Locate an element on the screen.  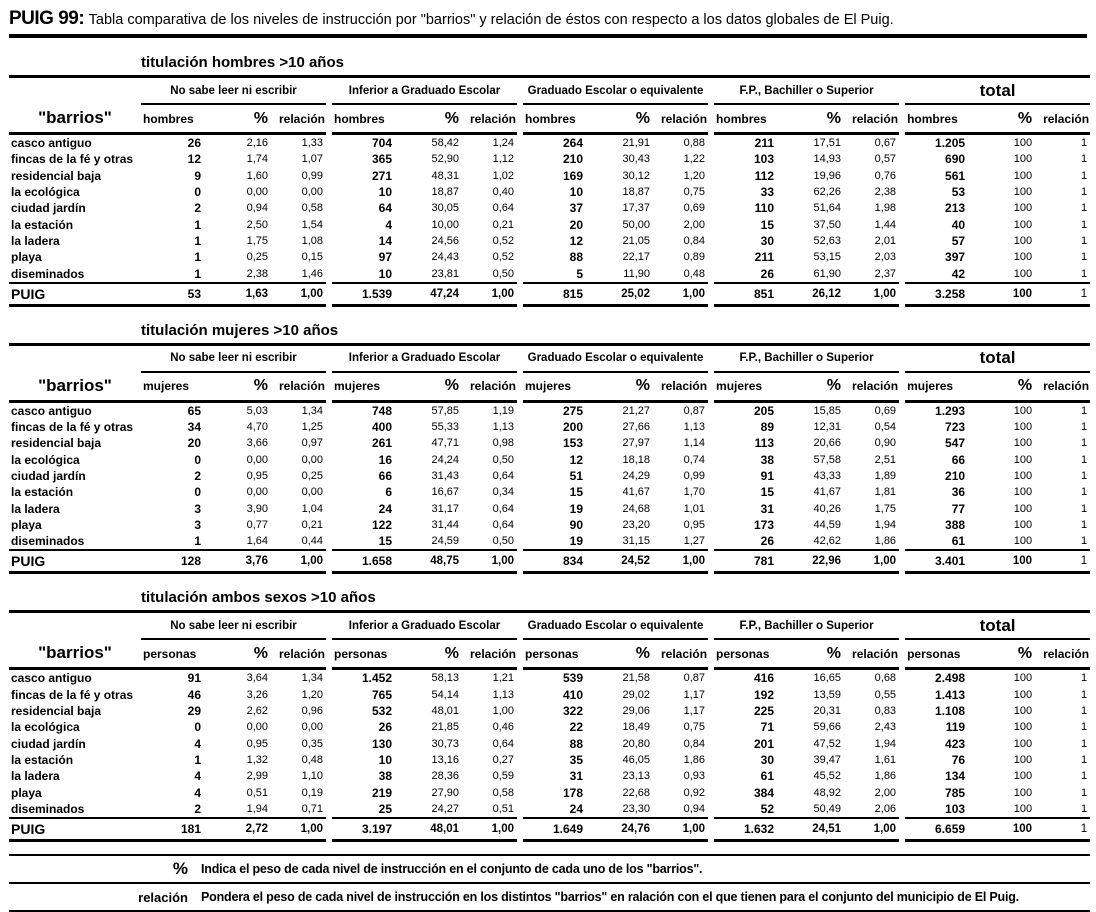
cell-count: 1 is located at coordinates (197, 541).